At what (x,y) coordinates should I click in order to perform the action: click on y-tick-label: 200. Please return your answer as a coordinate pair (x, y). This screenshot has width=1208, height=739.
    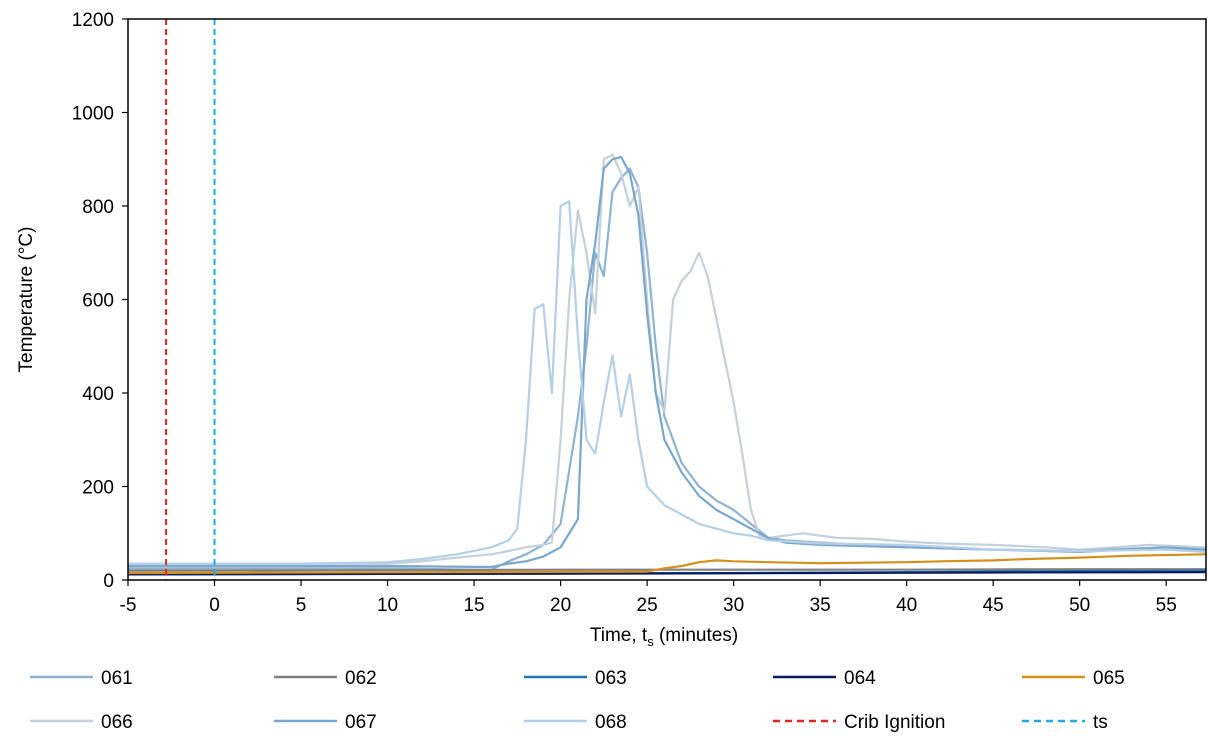
    Looking at the image, I should click on (98, 488).